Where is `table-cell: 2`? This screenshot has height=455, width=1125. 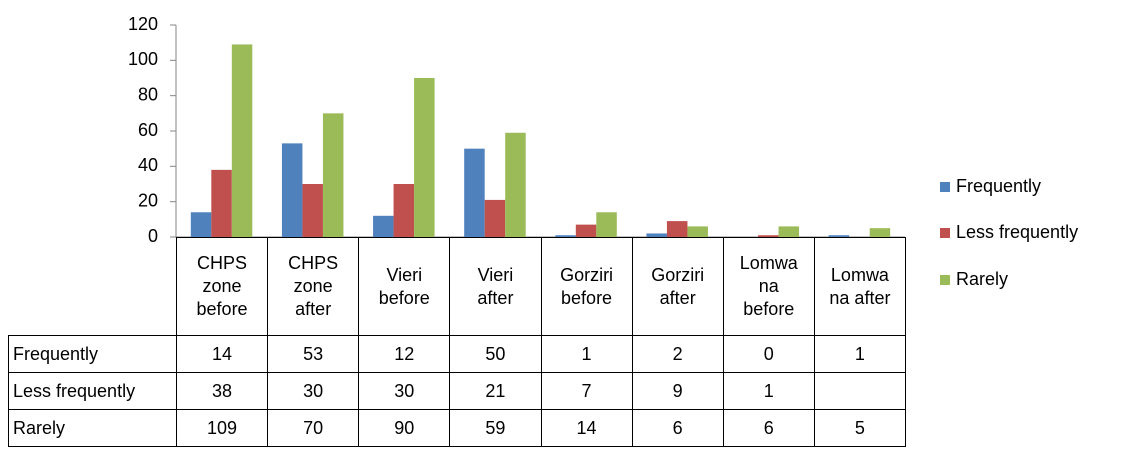 table-cell: 2 is located at coordinates (677, 354).